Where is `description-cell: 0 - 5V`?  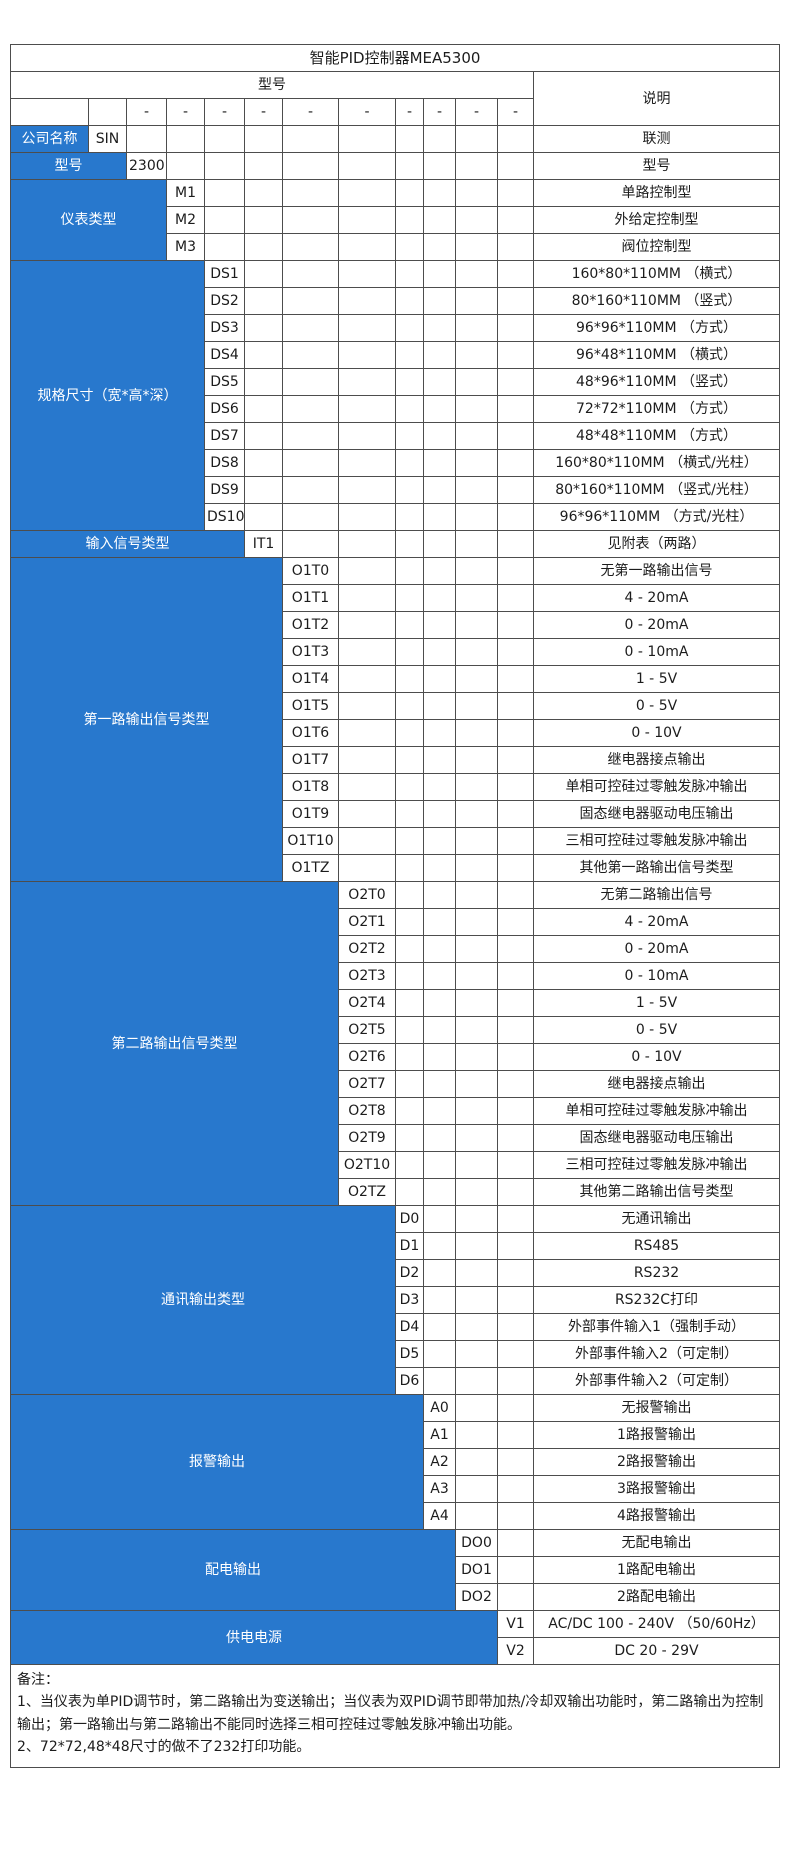 description-cell: 0 - 5V is located at coordinates (656, 706).